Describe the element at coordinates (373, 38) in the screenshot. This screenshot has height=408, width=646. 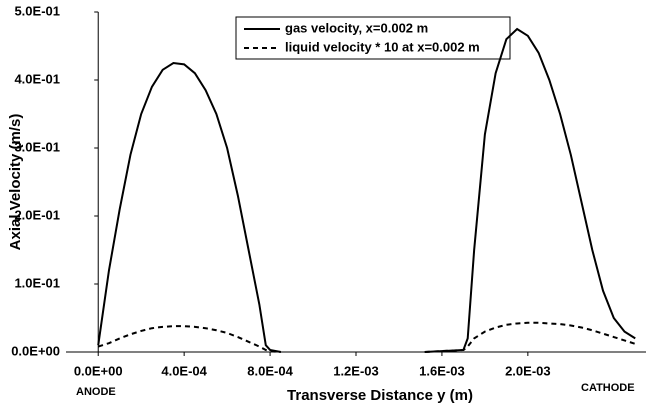
I see `legend-box` at that location.